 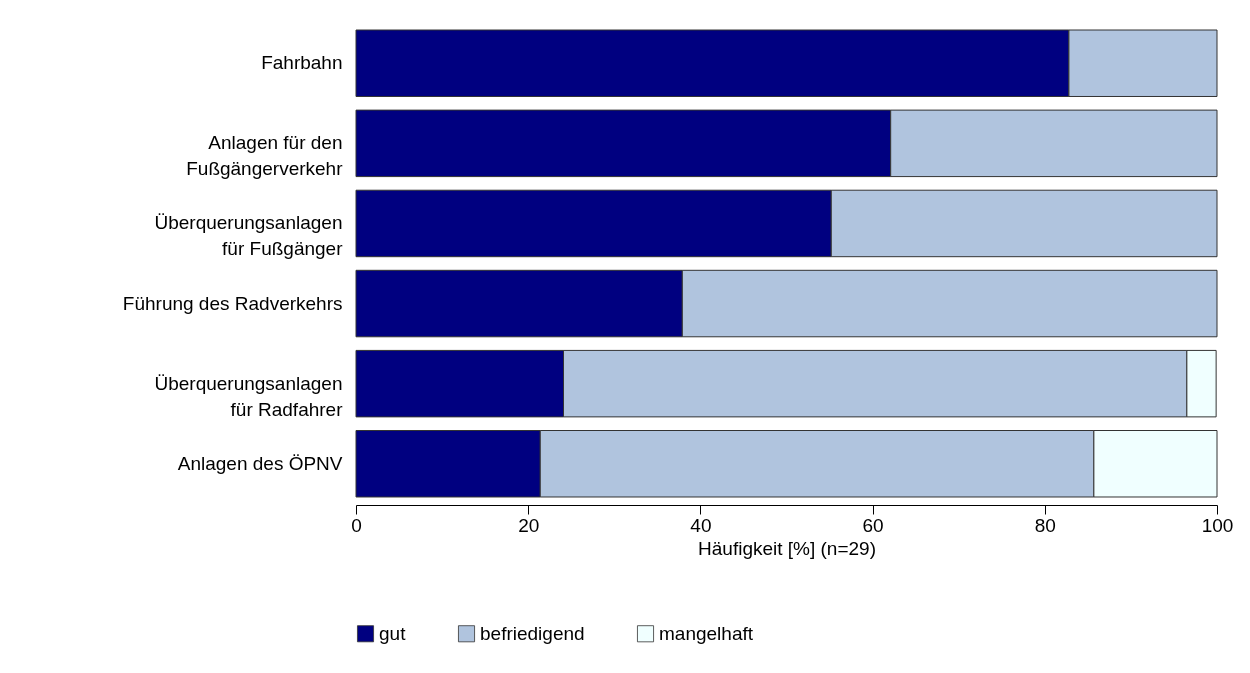 What do you see at coordinates (873, 525) in the screenshot?
I see `x-tick-label: 60` at bounding box center [873, 525].